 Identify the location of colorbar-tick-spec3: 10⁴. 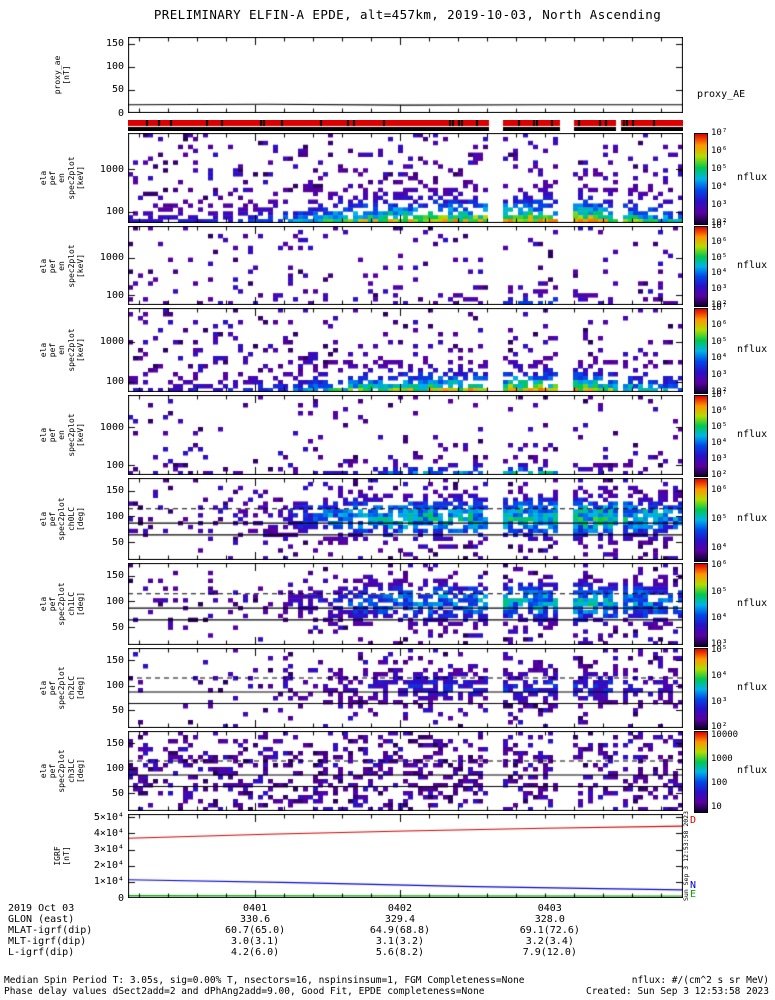
(719, 358).